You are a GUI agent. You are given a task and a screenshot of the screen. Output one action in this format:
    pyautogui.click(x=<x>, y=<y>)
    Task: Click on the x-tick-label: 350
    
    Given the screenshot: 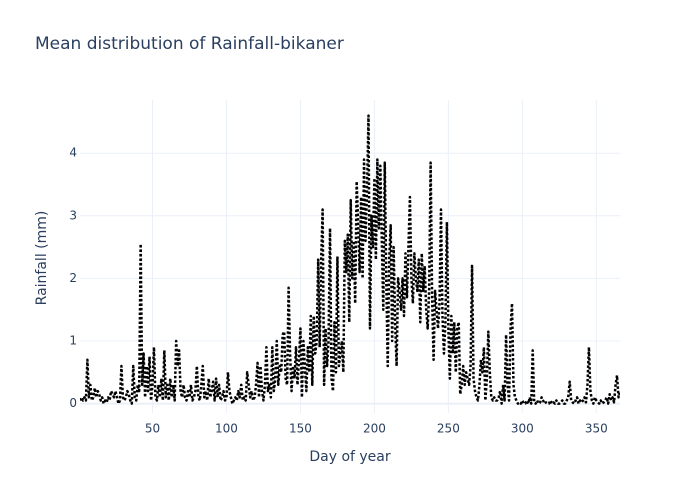 What is the action you would take?
    pyautogui.click(x=596, y=429)
    